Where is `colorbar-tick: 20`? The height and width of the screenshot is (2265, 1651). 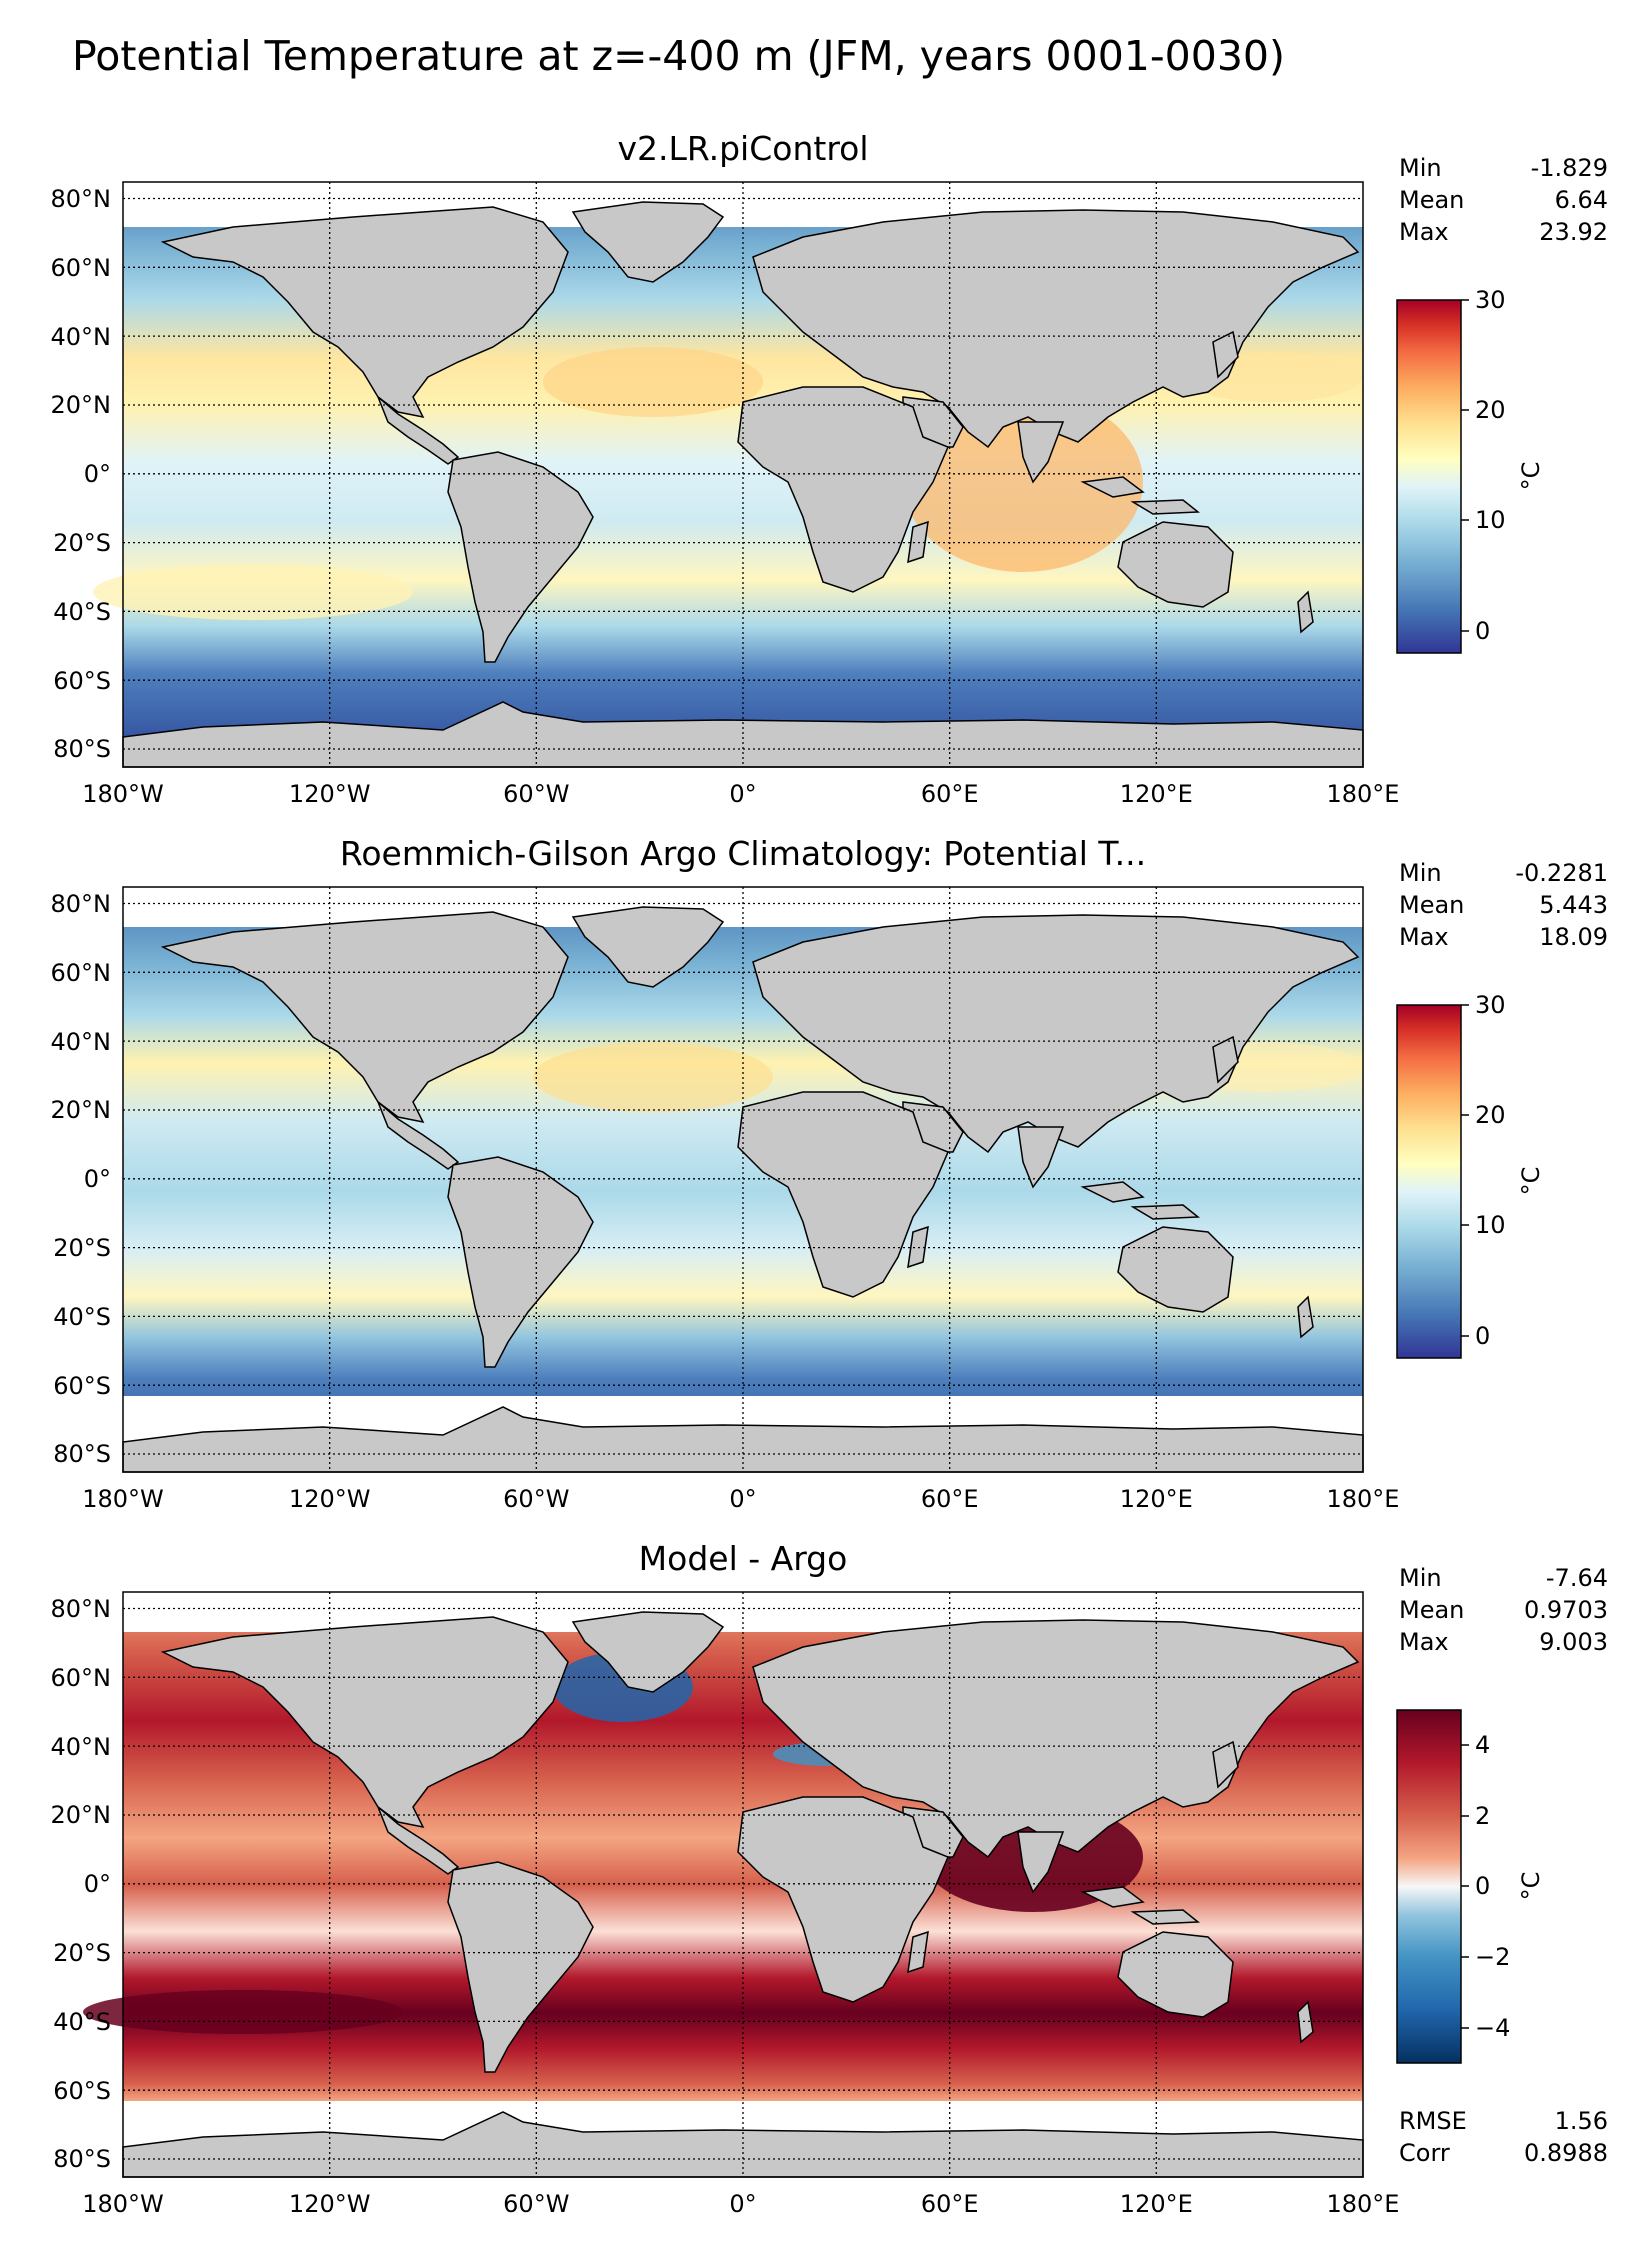
colorbar-tick: 20 is located at coordinates (1490, 410).